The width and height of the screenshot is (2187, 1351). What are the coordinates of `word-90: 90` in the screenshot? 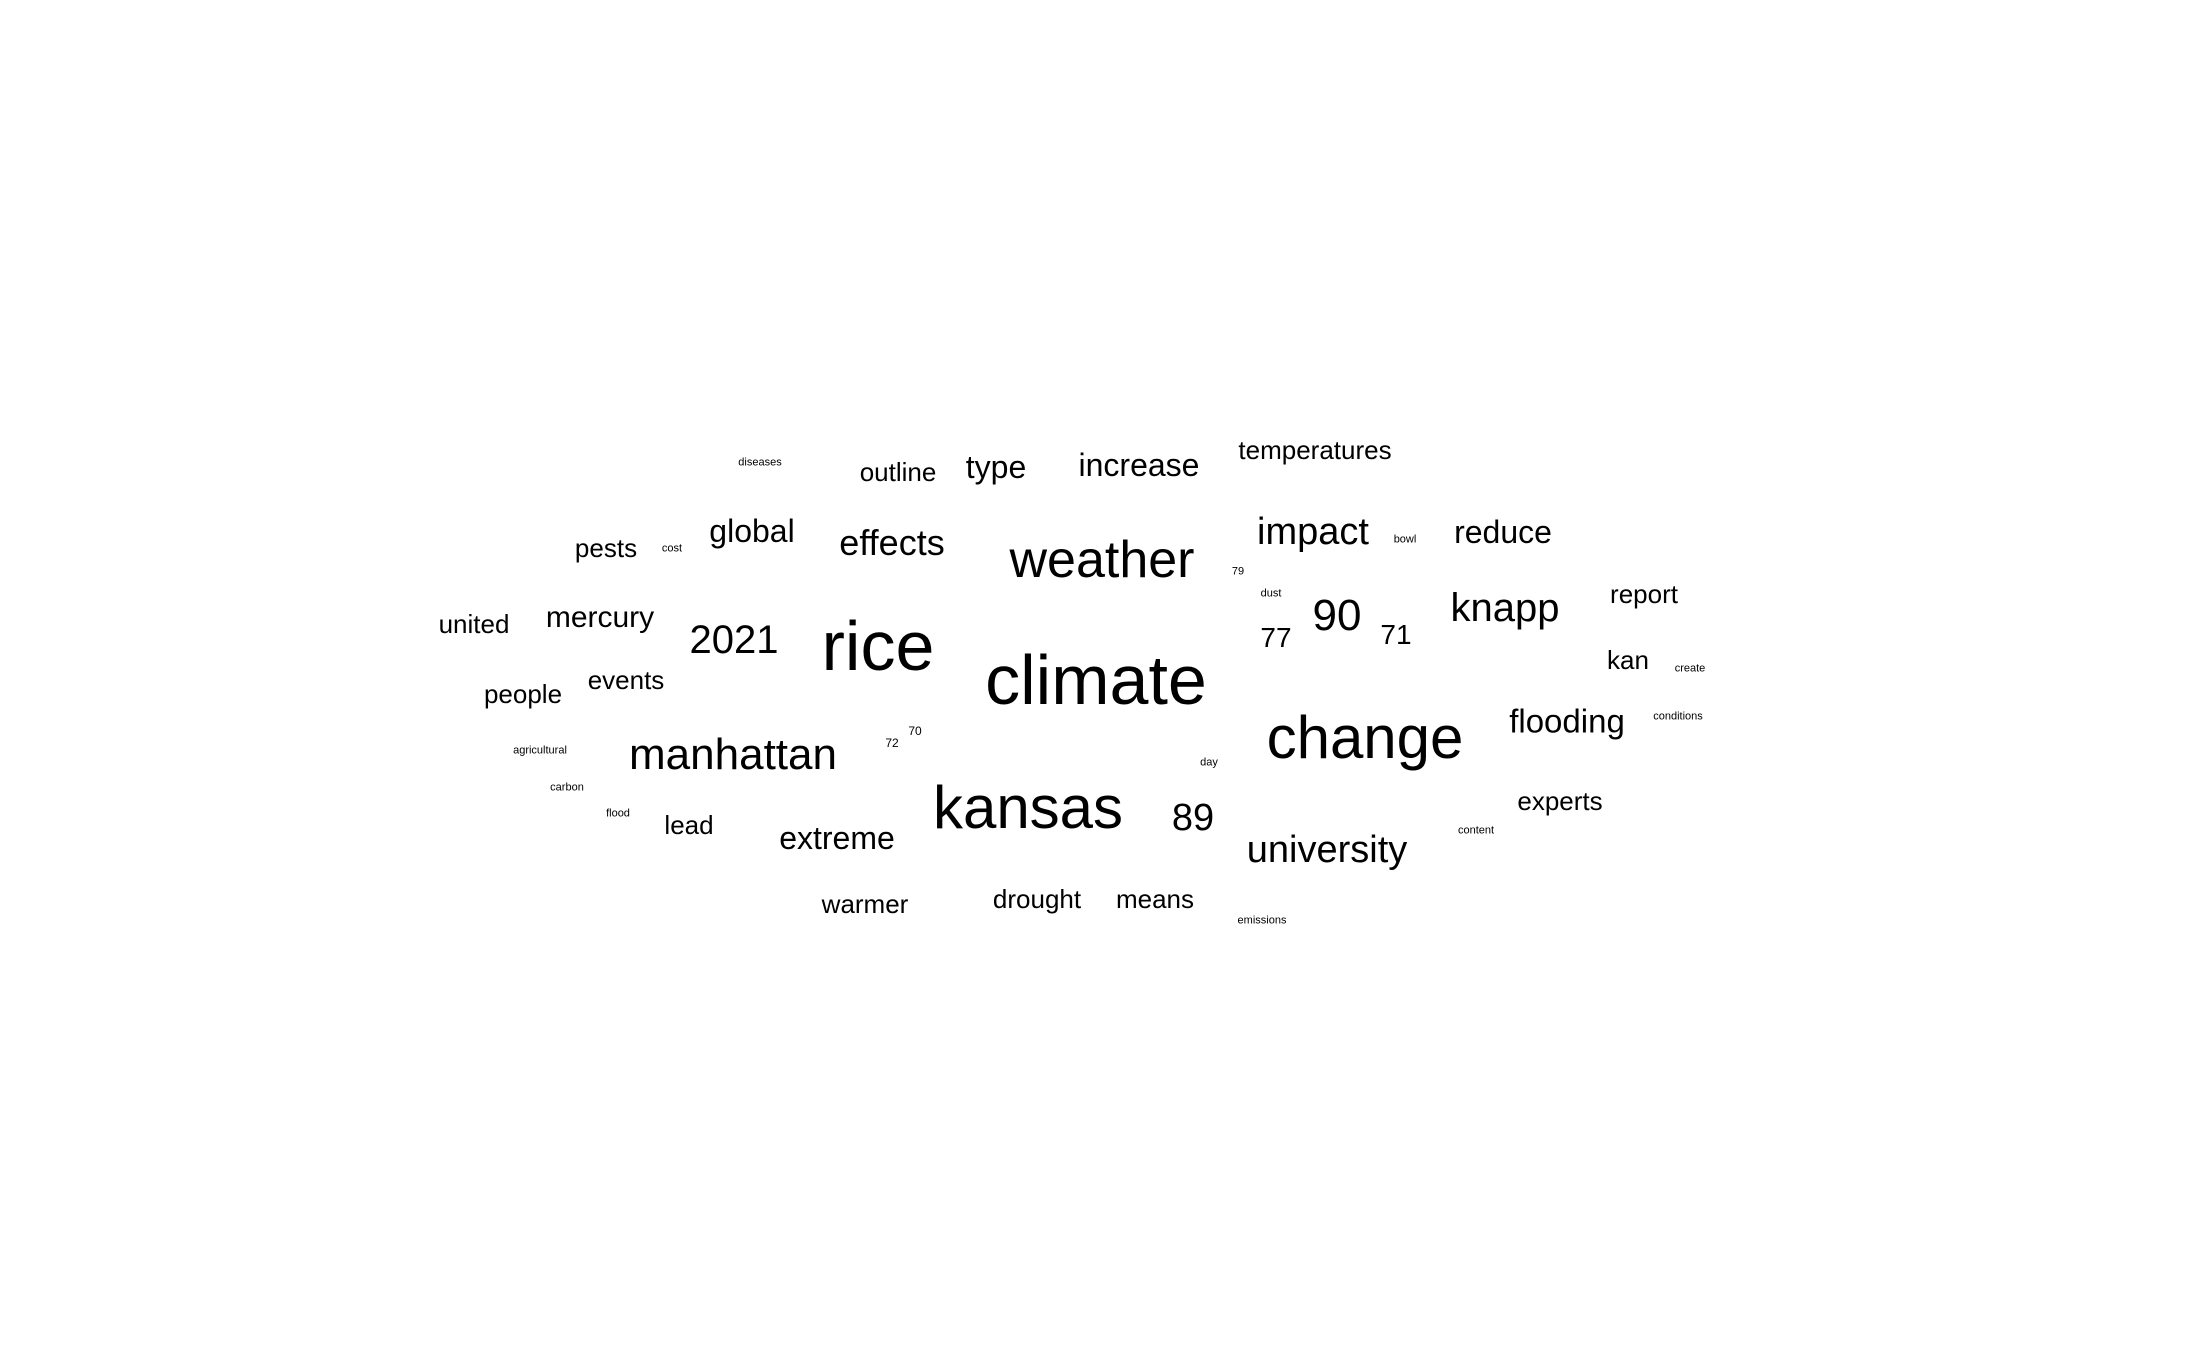 It's located at (1337, 615).